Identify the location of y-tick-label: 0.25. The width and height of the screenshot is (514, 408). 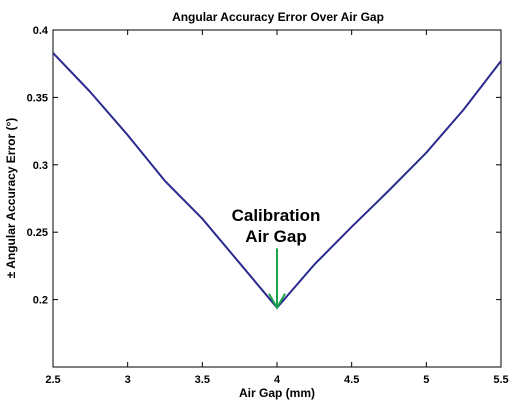
(37, 233).